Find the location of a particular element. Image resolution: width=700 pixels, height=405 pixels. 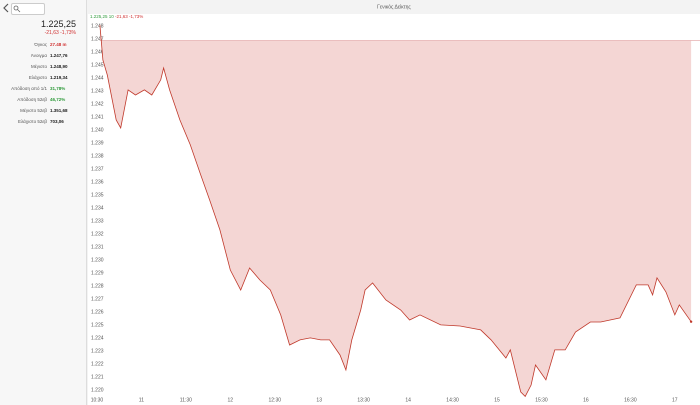

stat-row: Ελάχιστο 52εβ 703,06 is located at coordinates (43, 123).